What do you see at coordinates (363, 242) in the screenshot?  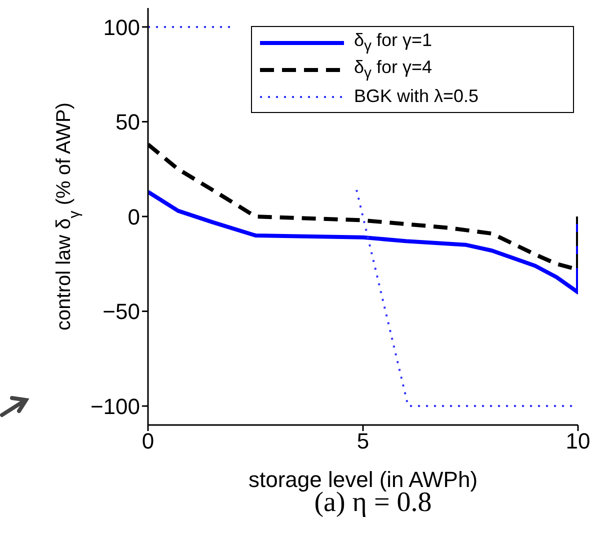 I see `line-series` at bounding box center [363, 242].